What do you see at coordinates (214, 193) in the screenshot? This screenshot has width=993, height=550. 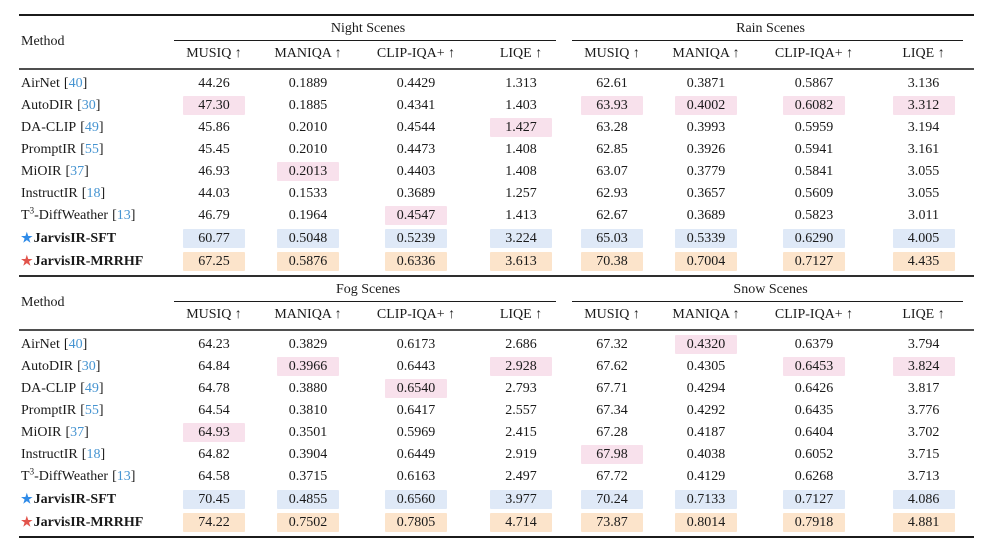 I see `metric-value: 44.03` at bounding box center [214, 193].